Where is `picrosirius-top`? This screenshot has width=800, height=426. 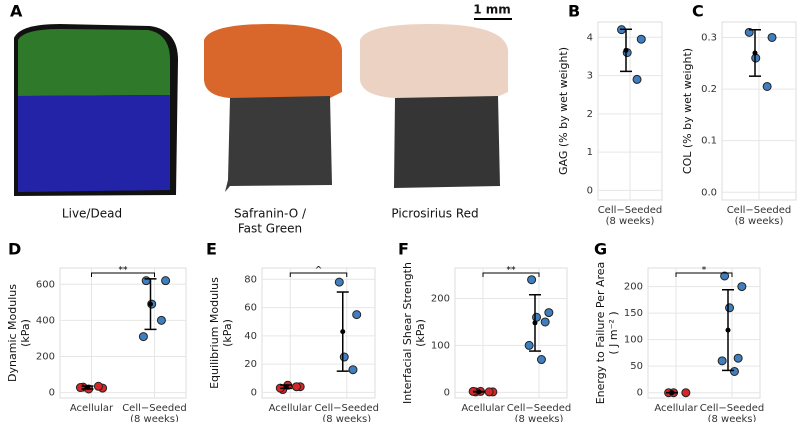 picrosirius-top is located at coordinates (434, 61).